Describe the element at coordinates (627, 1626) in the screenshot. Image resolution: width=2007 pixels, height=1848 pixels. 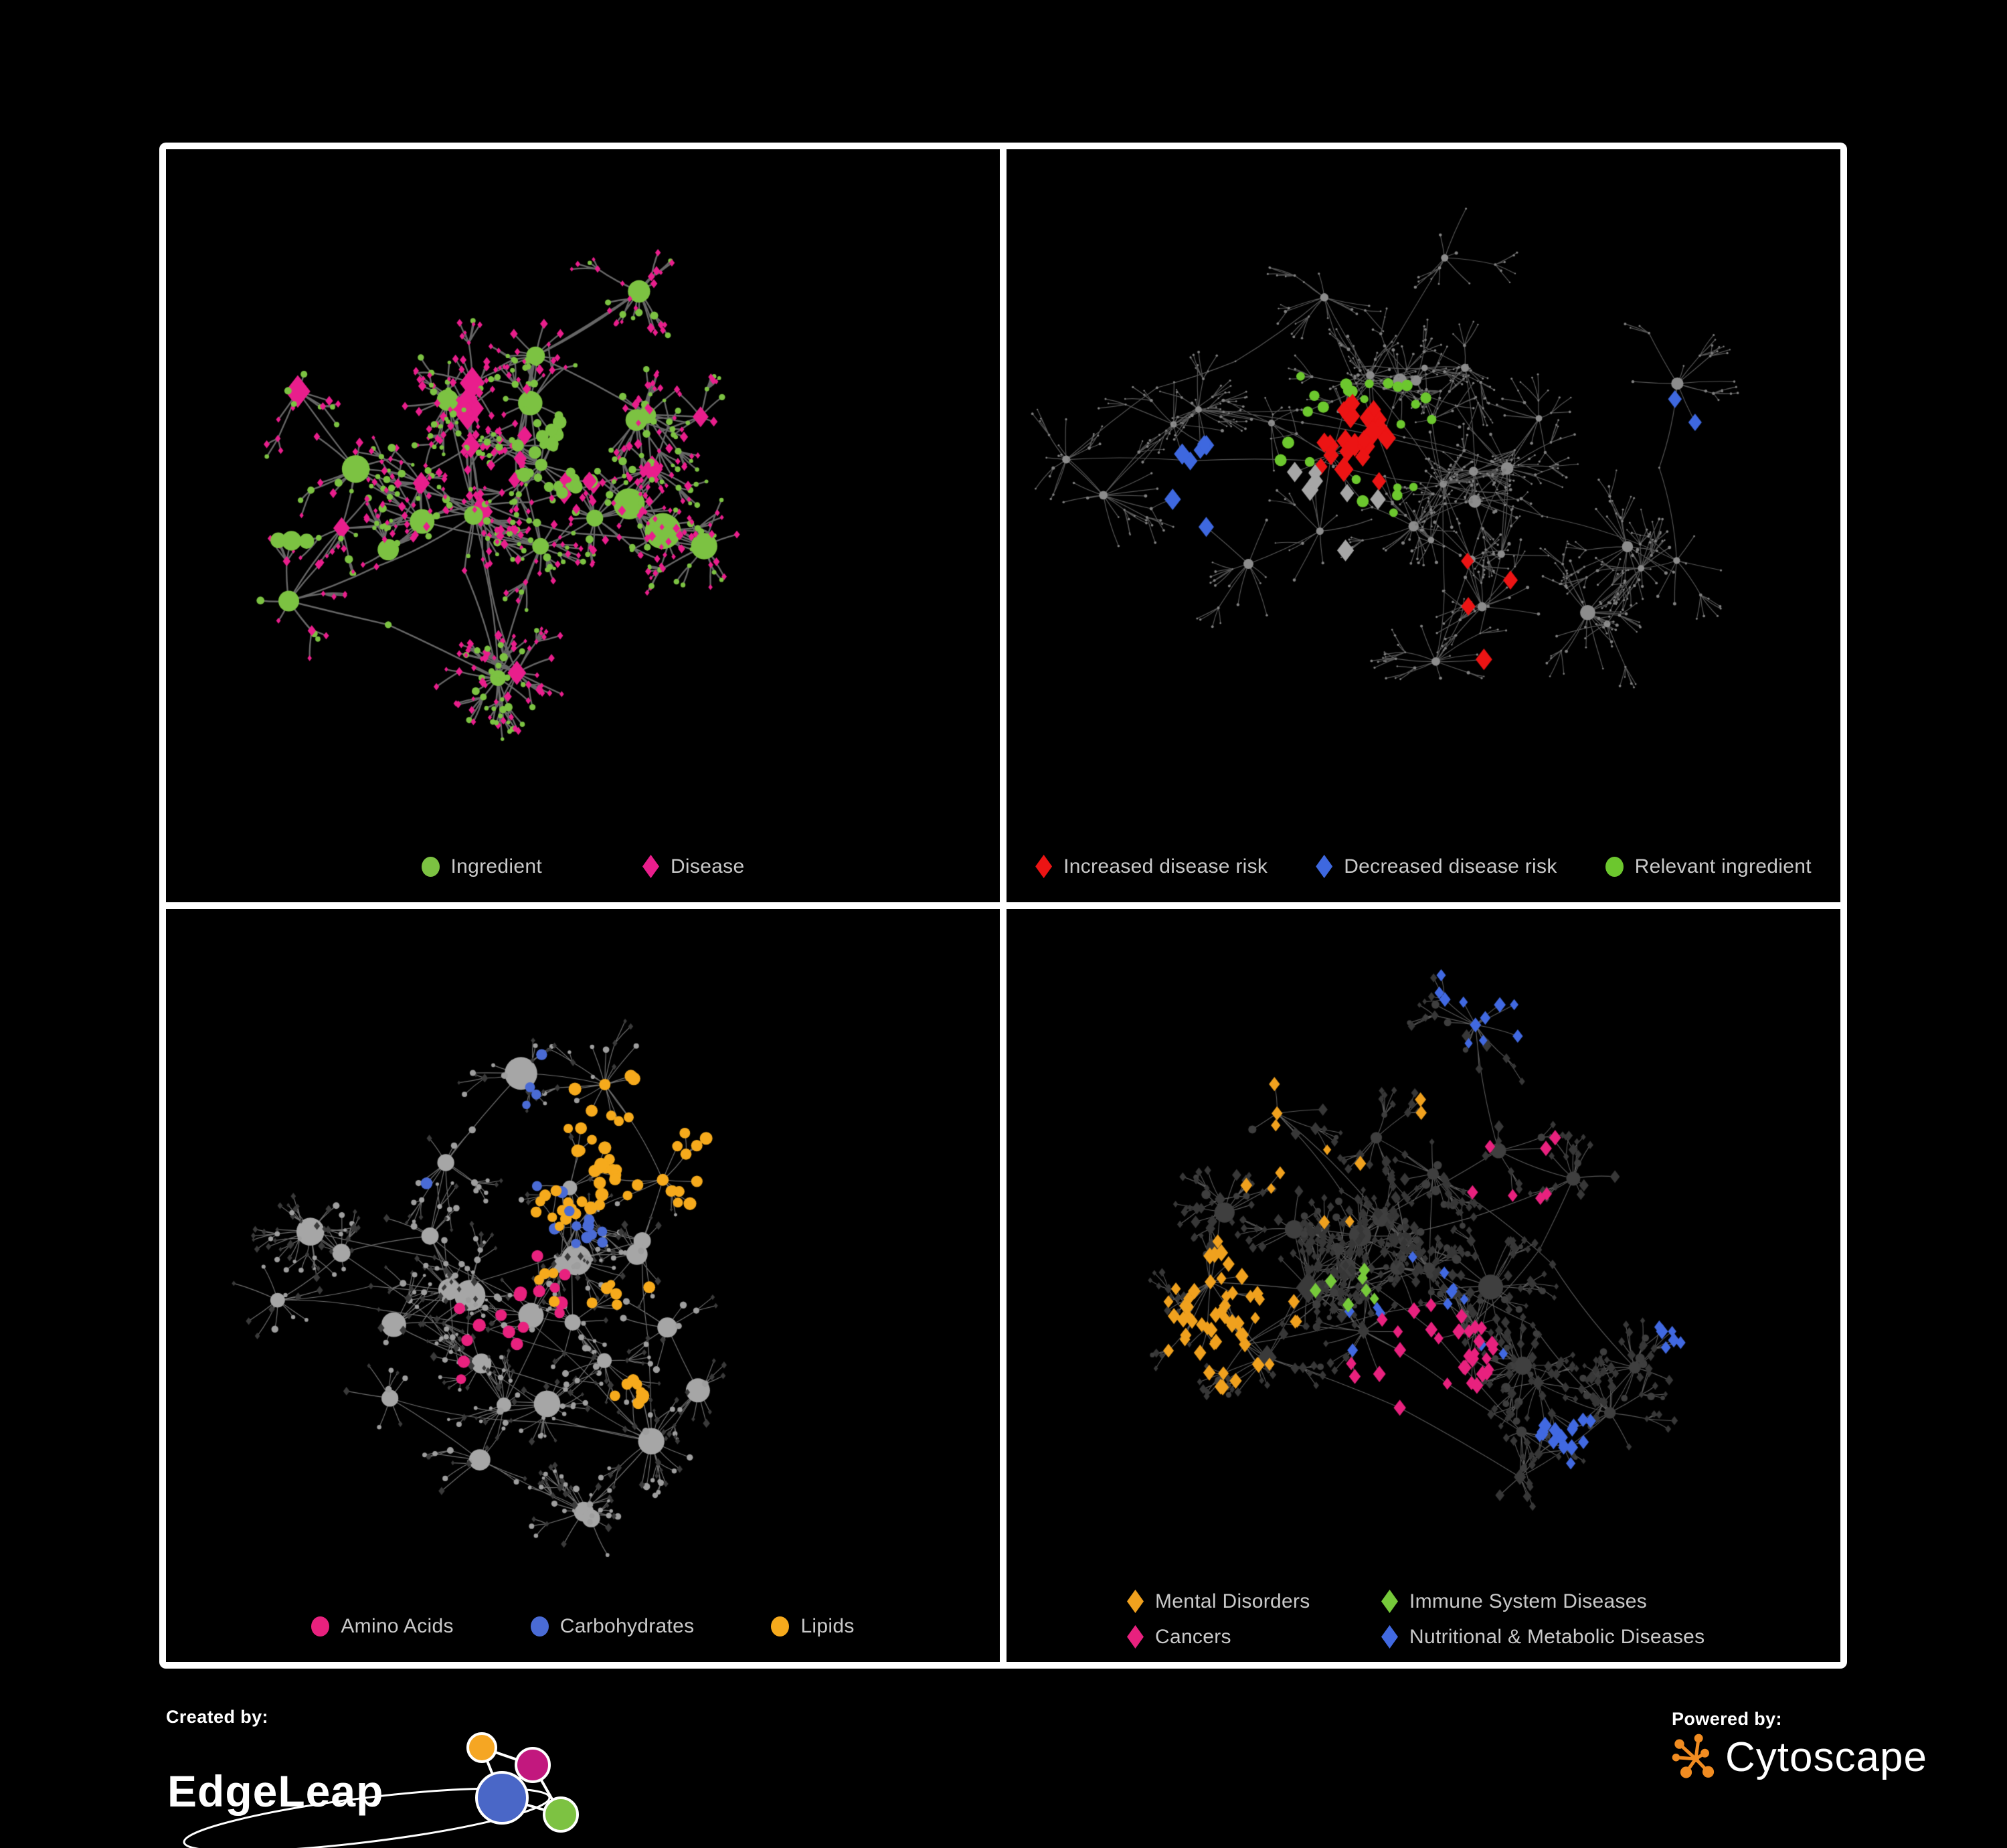
I see `legend-label-carbohydrates: Carbohydrates` at that location.